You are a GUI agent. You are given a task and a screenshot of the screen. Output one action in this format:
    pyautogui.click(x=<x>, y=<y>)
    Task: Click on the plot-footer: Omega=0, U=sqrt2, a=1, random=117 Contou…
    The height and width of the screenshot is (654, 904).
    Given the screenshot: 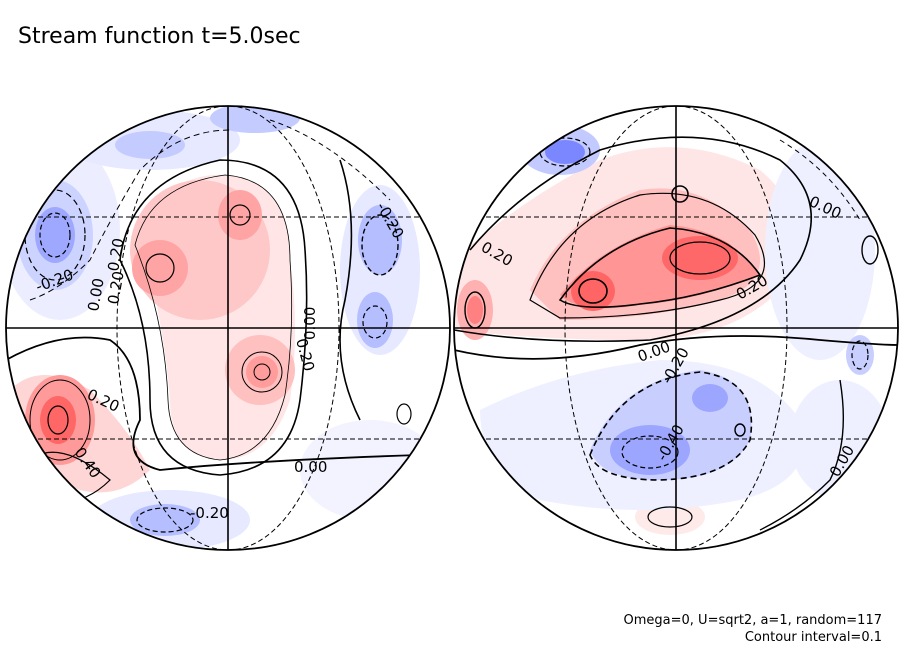 What is the action you would take?
    pyautogui.click(x=753, y=629)
    